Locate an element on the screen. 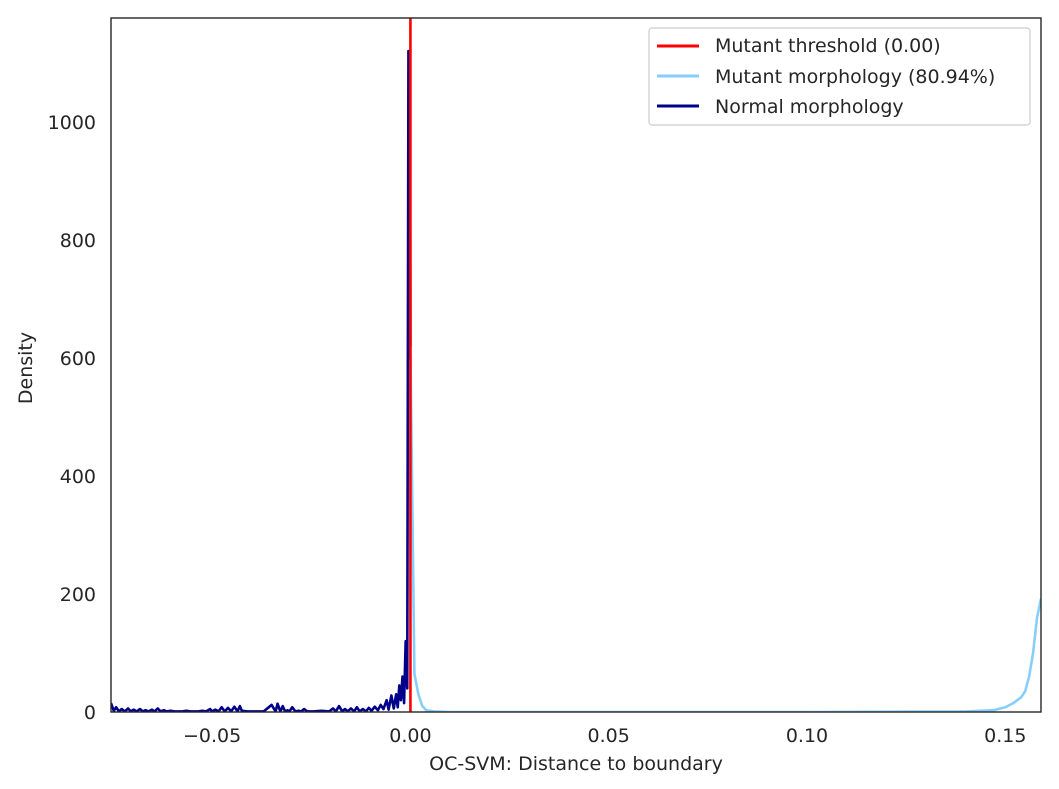 Image resolution: width=1059 pixels, height=789 pixels. x-axis: −0.05 0.00 0.05 0.10 0.15 is located at coordinates (604, 736).